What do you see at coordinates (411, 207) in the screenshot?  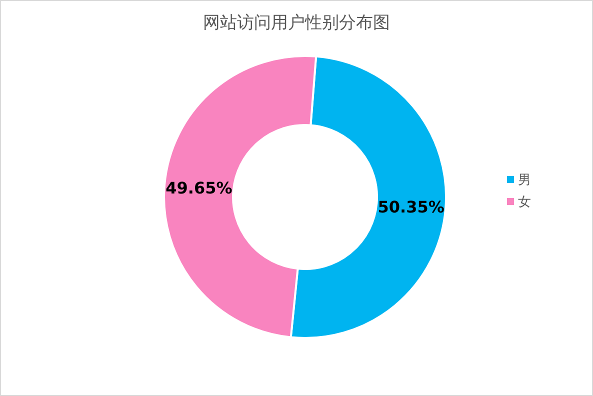 I see `data-label: 50.35%` at bounding box center [411, 207].